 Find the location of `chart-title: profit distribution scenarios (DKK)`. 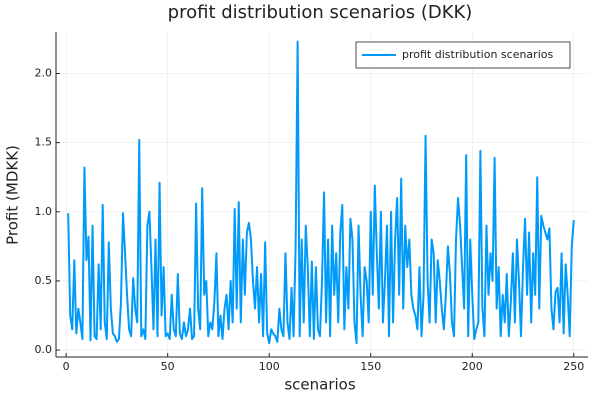

chart-title: profit distribution scenarios (DKK) is located at coordinates (320, 12).